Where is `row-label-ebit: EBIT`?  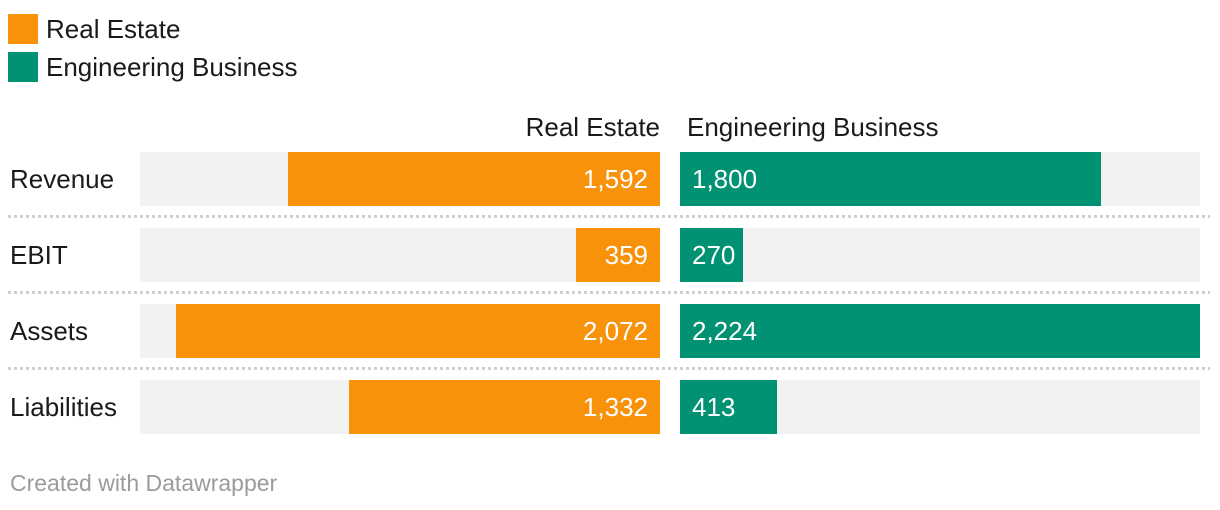 row-label-ebit: EBIT is located at coordinates (39, 255).